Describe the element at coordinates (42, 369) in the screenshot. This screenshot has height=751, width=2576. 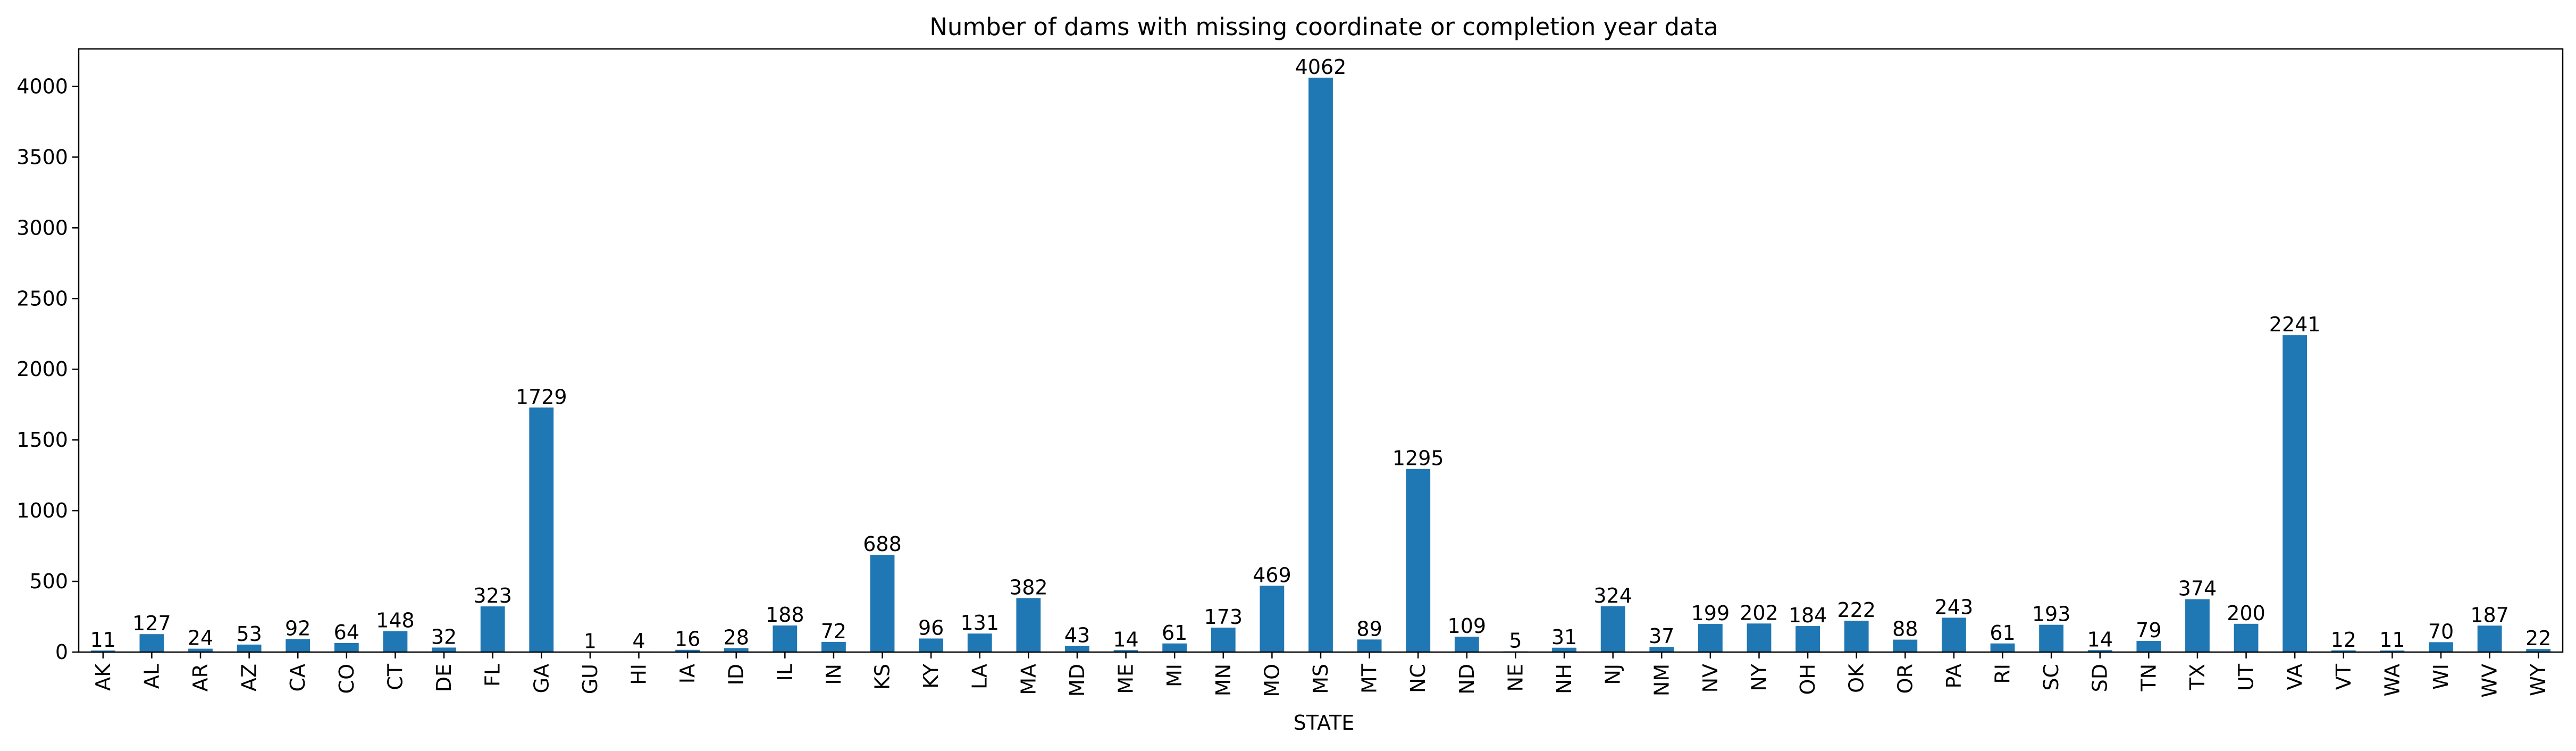
I see `y-tick-label: 2000` at that location.